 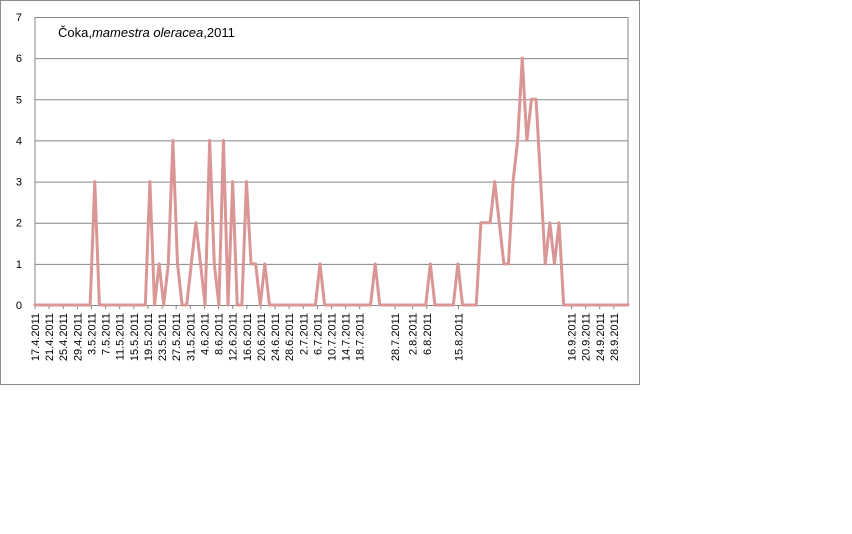 What do you see at coordinates (219, 32) in the screenshot?
I see `chart-title-suffix: ,2011` at bounding box center [219, 32].